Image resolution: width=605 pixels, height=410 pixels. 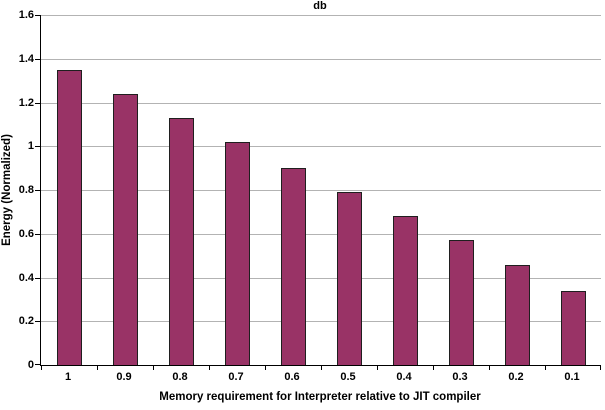 I want to click on x-tick-label: 0.8, so click(x=180, y=377).